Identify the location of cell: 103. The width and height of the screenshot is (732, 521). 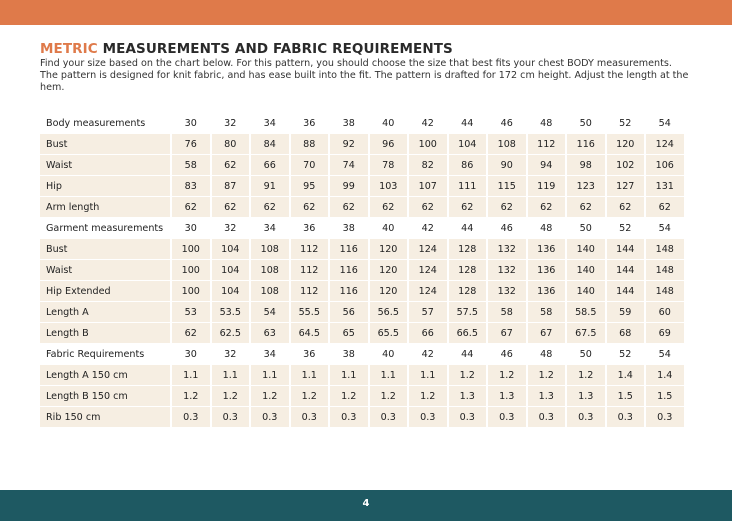
(388, 186).